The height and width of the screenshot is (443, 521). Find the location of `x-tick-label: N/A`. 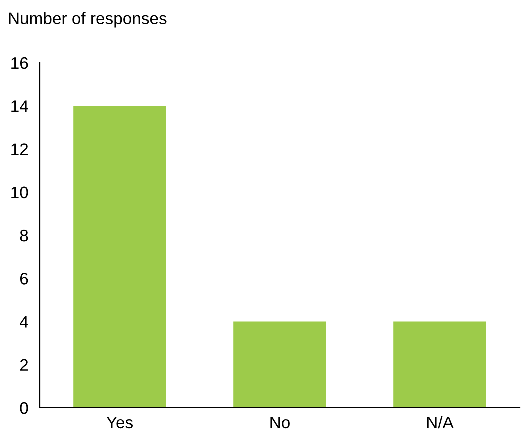

x-tick-label: N/A is located at coordinates (440, 422).